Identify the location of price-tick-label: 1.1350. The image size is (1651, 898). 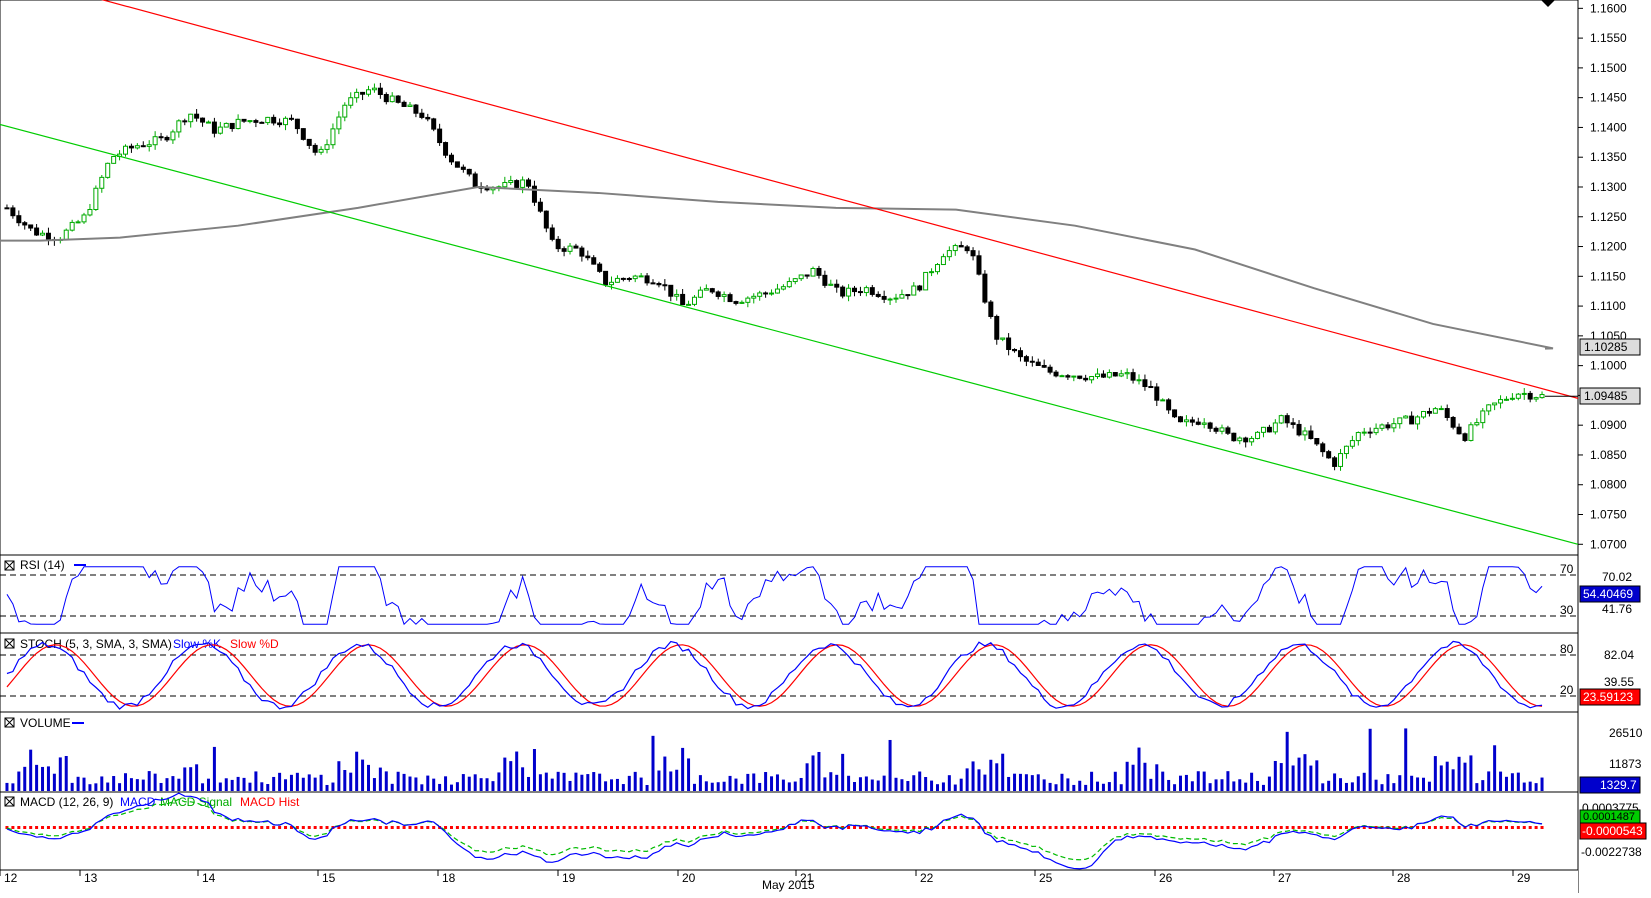
(1608, 157).